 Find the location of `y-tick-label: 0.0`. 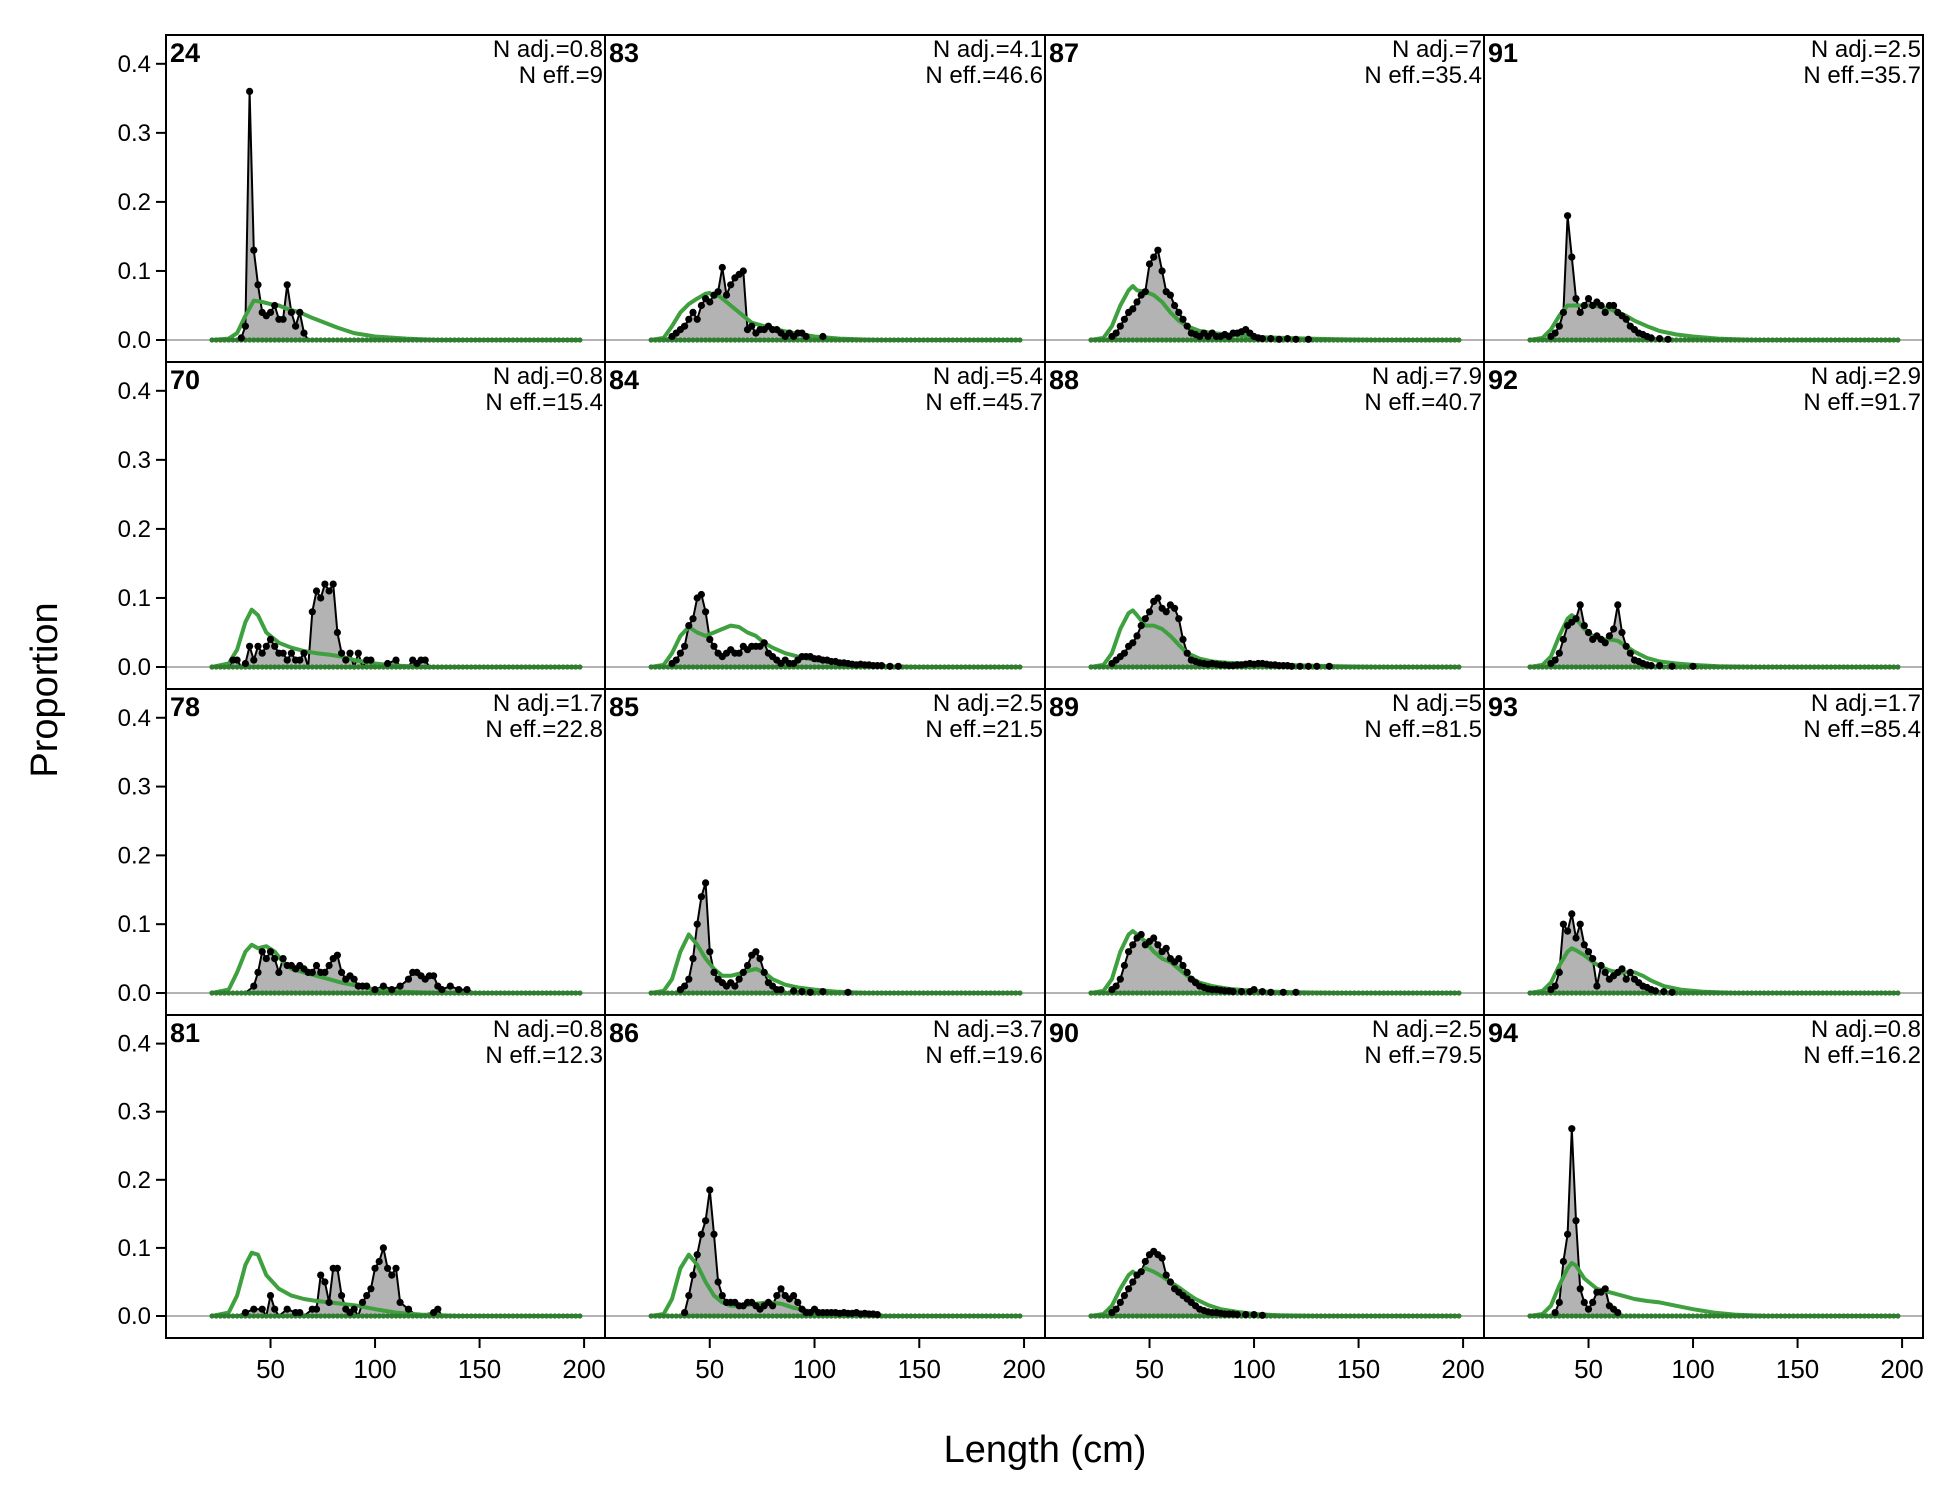

y-tick-label: 0.0 is located at coordinates (134, 993).